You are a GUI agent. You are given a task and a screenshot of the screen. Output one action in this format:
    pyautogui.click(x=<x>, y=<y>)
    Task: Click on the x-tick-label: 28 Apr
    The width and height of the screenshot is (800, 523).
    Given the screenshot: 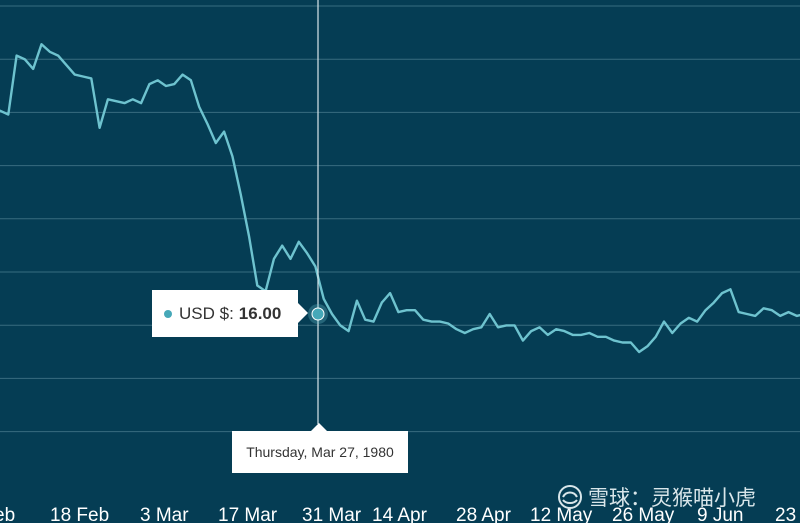 What is the action you would take?
    pyautogui.click(x=484, y=514)
    